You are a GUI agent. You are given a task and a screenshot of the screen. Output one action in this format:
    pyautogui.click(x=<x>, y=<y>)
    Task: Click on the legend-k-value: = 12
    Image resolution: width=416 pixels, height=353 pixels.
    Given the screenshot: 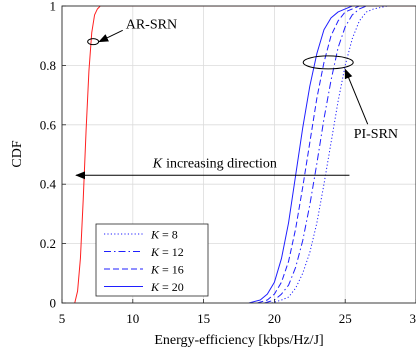 What is the action you would take?
    pyautogui.click(x=171, y=252)
    